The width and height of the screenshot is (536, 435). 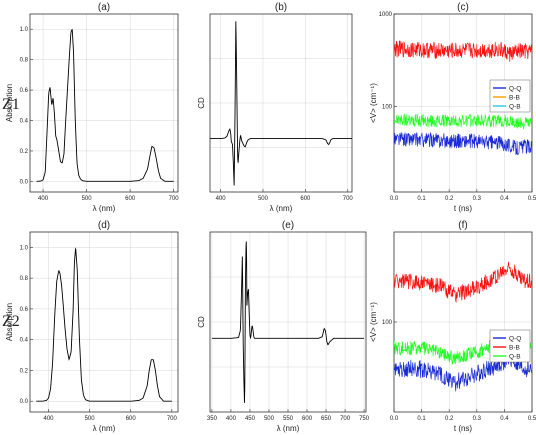 What do you see at coordinates (172, 419) in the screenshot?
I see `x-tick-label-d-3: 700` at bounding box center [172, 419].